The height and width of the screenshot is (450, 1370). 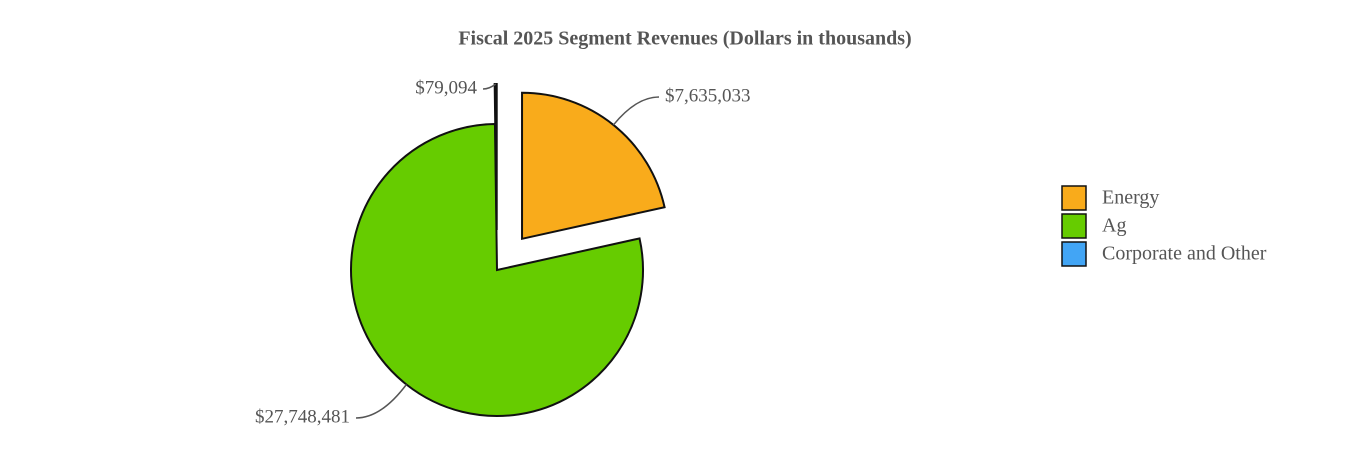 What do you see at coordinates (446, 87) in the screenshot?
I see `data-label: $79,094` at bounding box center [446, 87].